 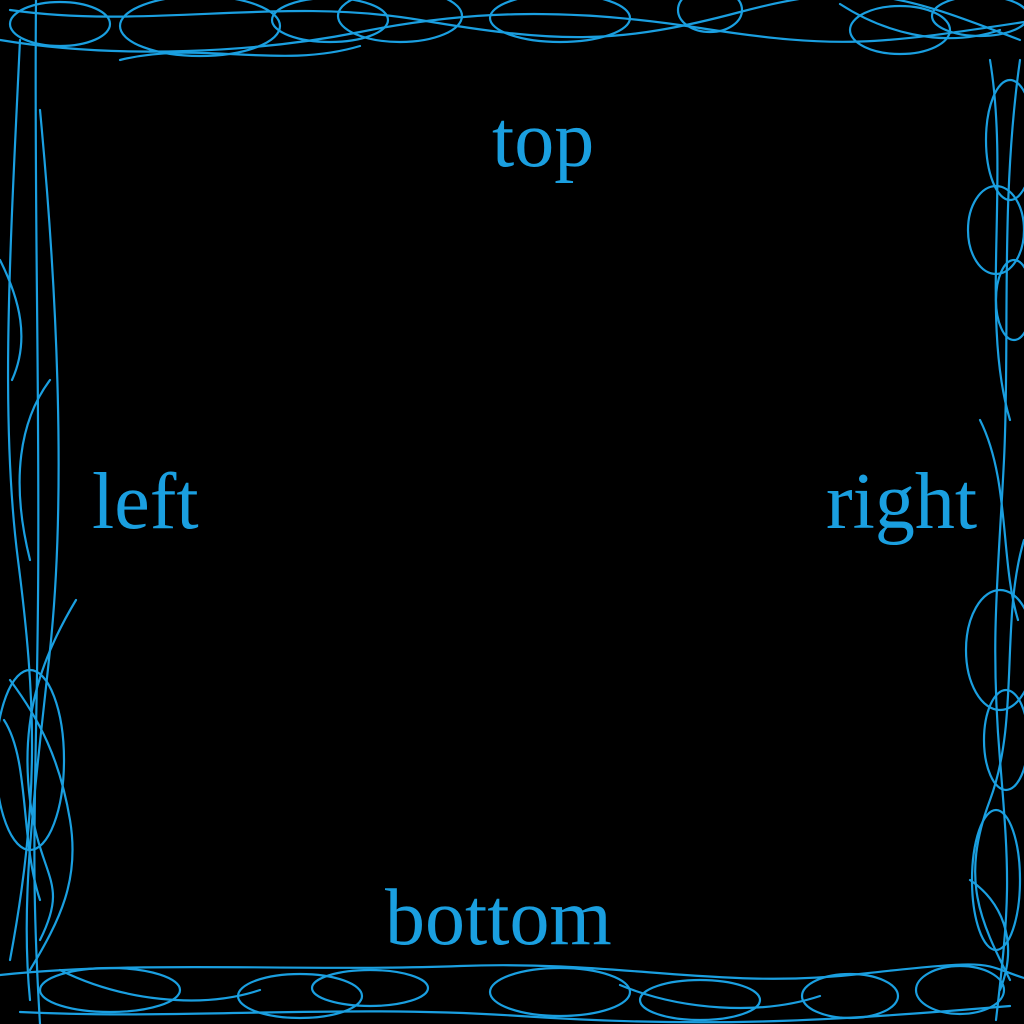 I want to click on scribble-bottom-edge, so click(x=512, y=993).